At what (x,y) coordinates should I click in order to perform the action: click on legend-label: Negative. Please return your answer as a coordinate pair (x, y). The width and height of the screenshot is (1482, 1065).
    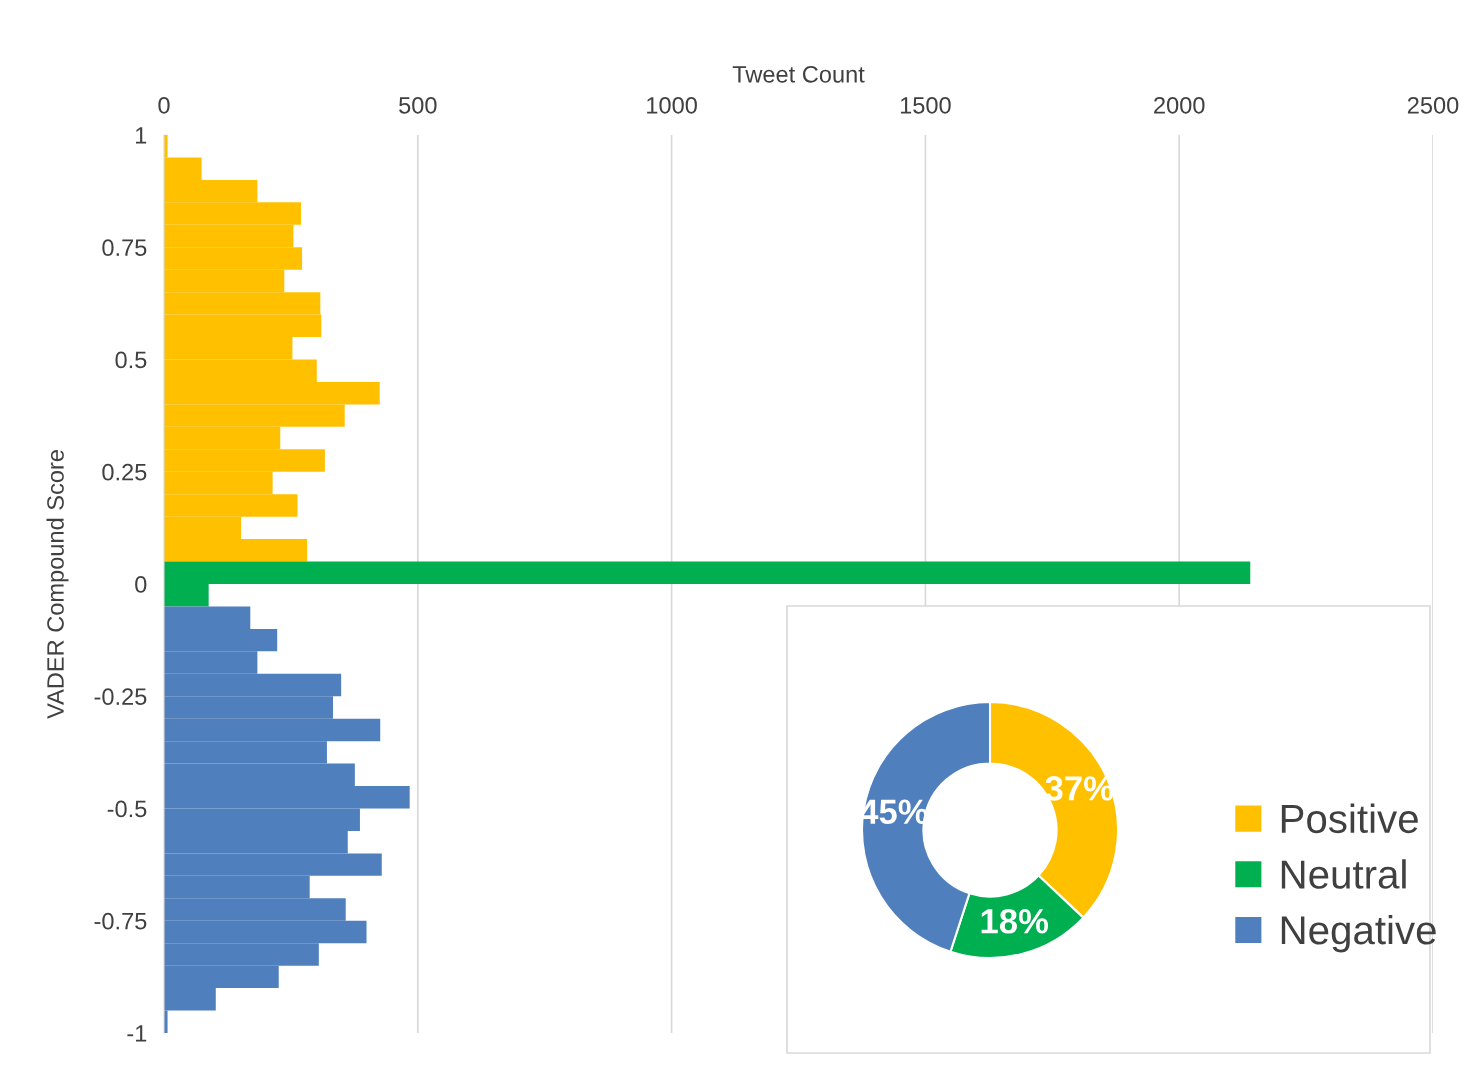
    Looking at the image, I should click on (1358, 933).